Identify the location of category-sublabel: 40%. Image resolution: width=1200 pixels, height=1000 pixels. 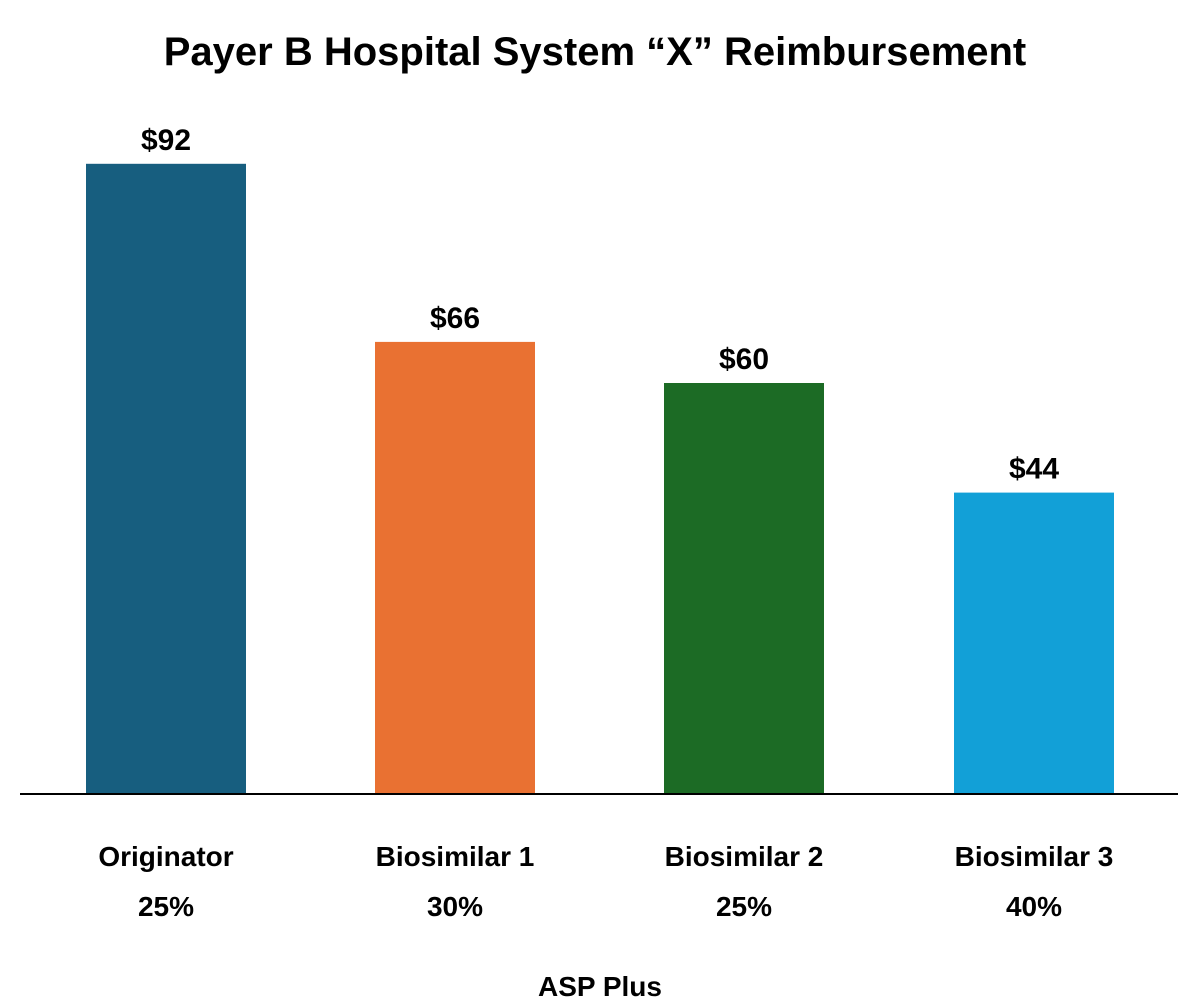
(1034, 906).